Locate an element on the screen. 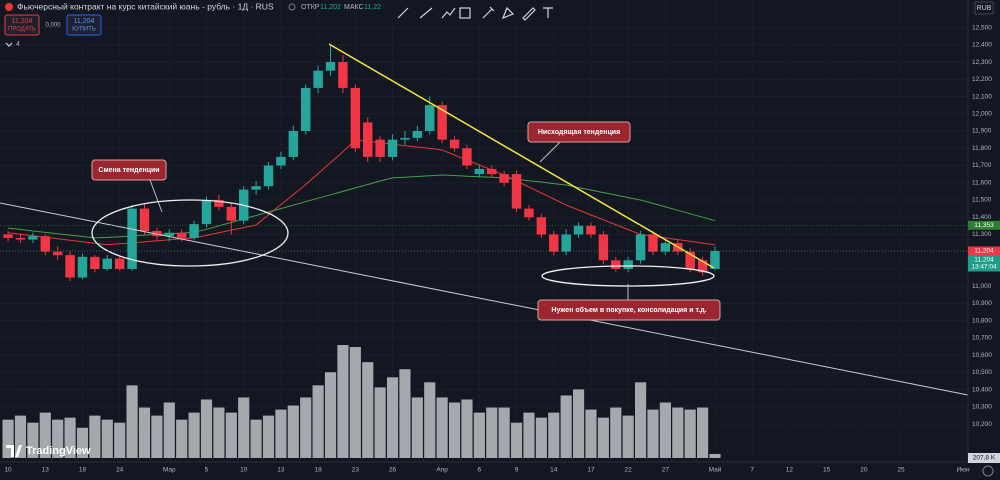  y-tick-label: 11,800 is located at coordinates (982, 148).